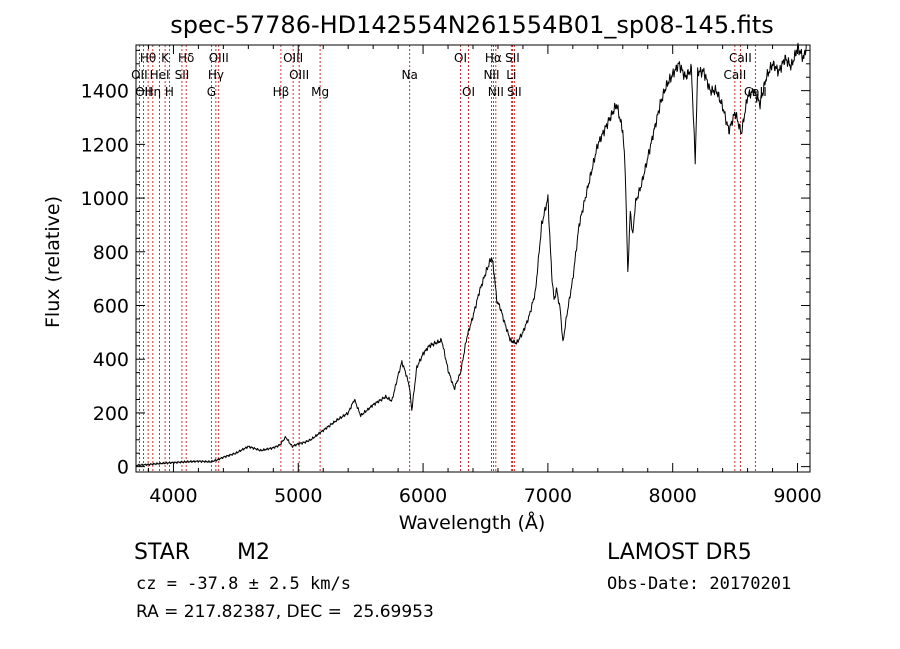  What do you see at coordinates (169, 92) in the screenshot?
I see `spectral-line-label: H` at bounding box center [169, 92].